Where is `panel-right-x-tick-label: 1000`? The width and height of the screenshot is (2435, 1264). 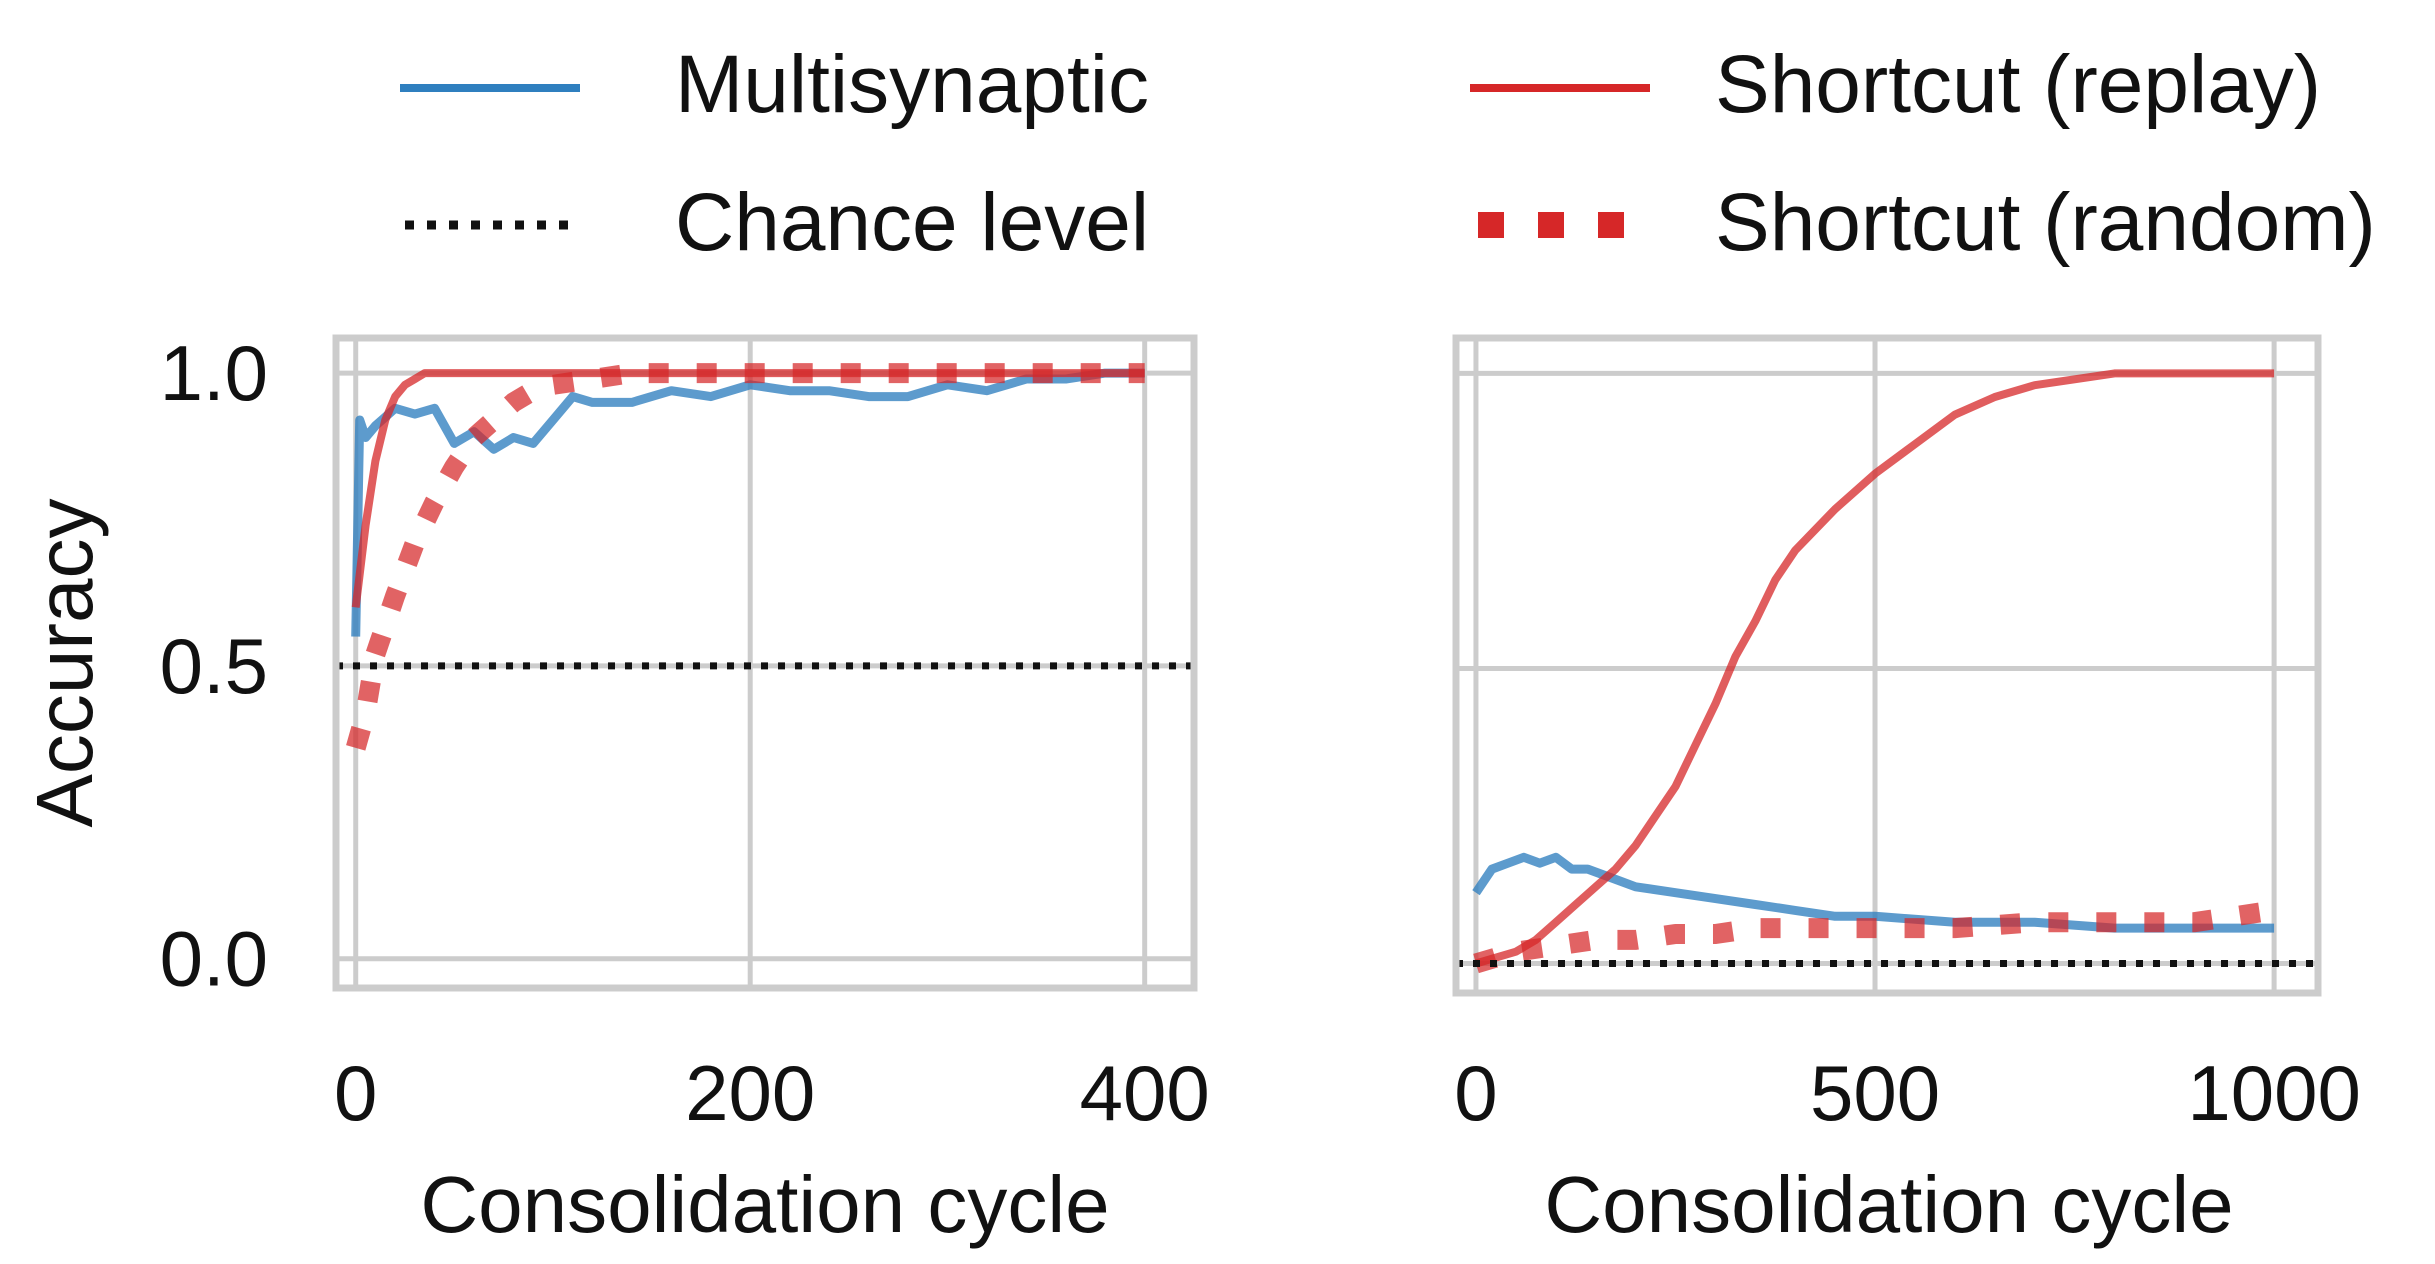
panel-right-x-tick-label: 1000 is located at coordinates (2274, 1093).